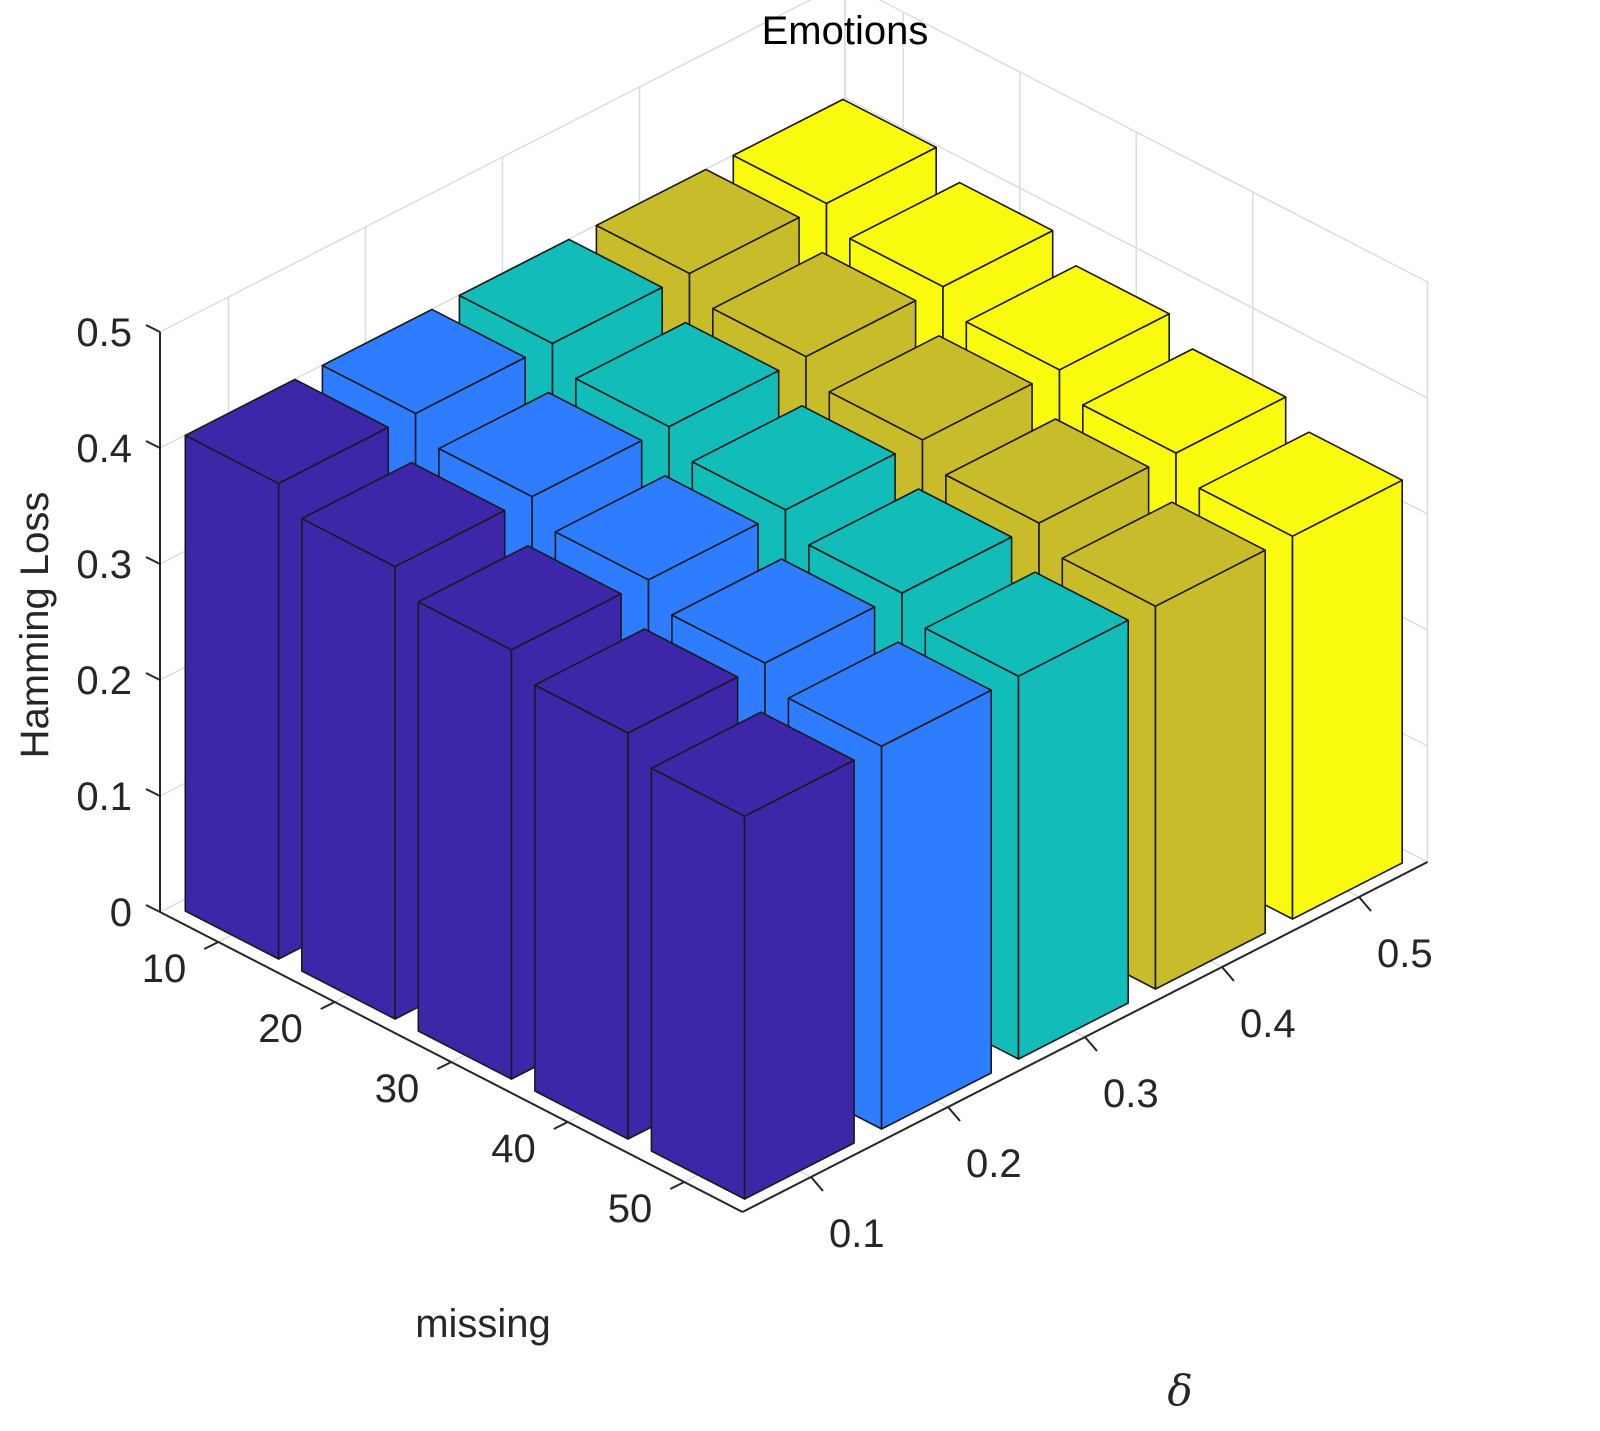 Image resolution: width=1600 pixels, height=1431 pixels. I want to click on bar-missing-50-delta-0.1, so click(752, 955).